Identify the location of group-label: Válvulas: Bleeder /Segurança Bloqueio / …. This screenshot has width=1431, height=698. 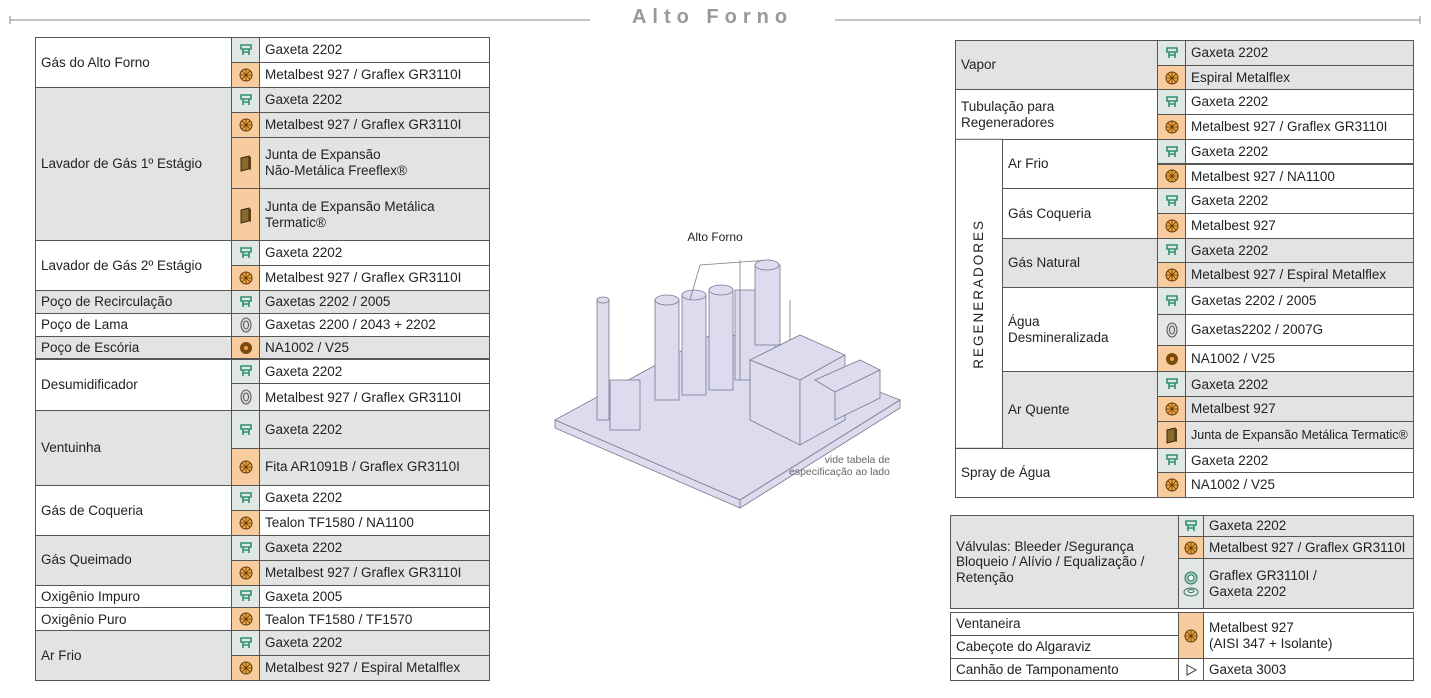
(1064, 562).